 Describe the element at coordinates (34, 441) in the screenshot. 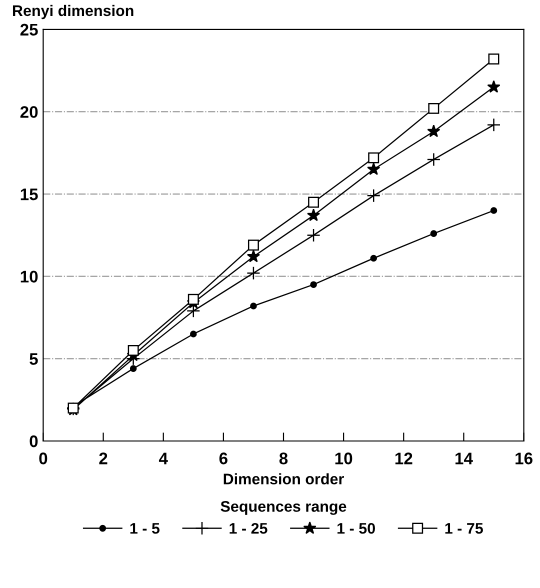

I see `y-tick-label: 0` at that location.